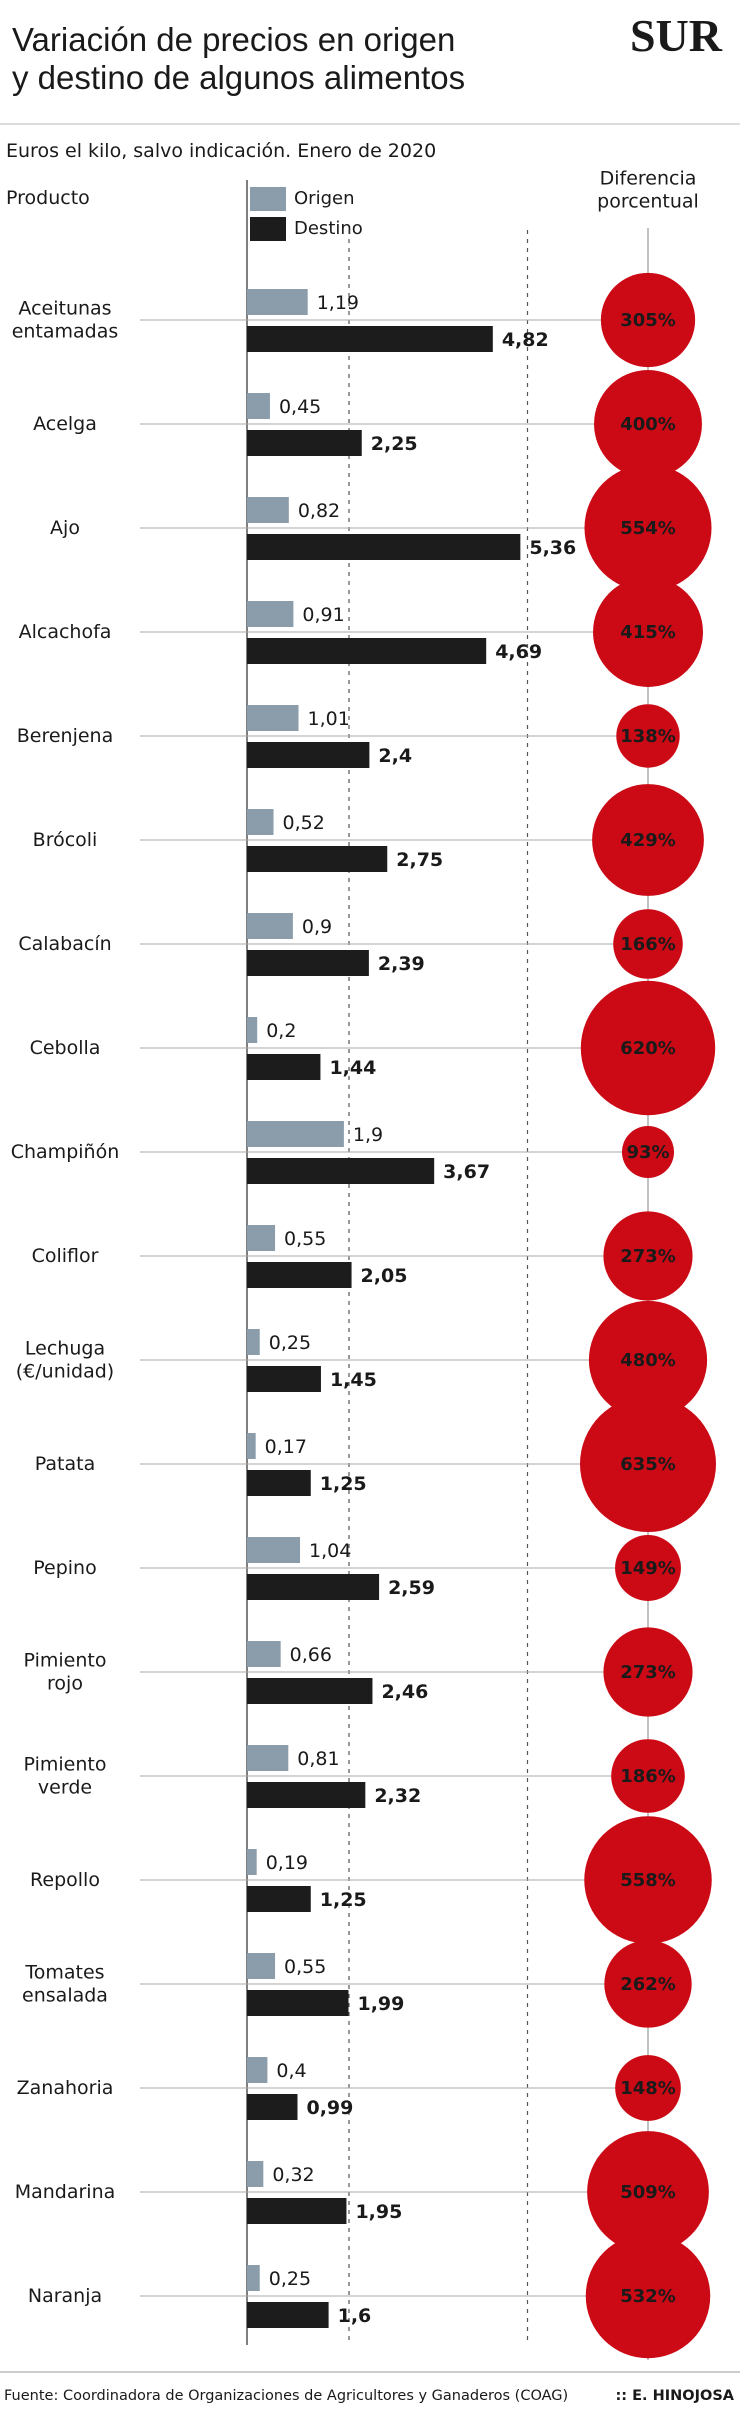 Image resolution: width=740 pixels, height=2420 pixels. Describe the element at coordinates (65, 2296) in the screenshot. I see `category-label: Naranja` at that location.